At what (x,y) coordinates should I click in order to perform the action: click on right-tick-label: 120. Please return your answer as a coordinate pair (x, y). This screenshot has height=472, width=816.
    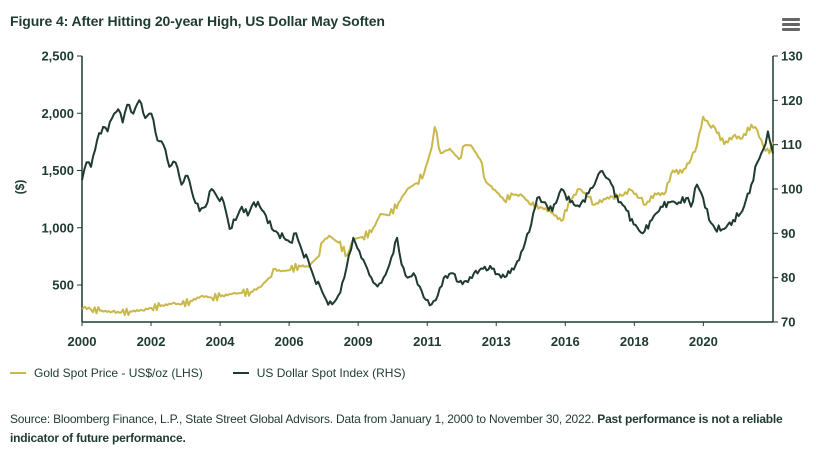
    Looking at the image, I should click on (792, 100).